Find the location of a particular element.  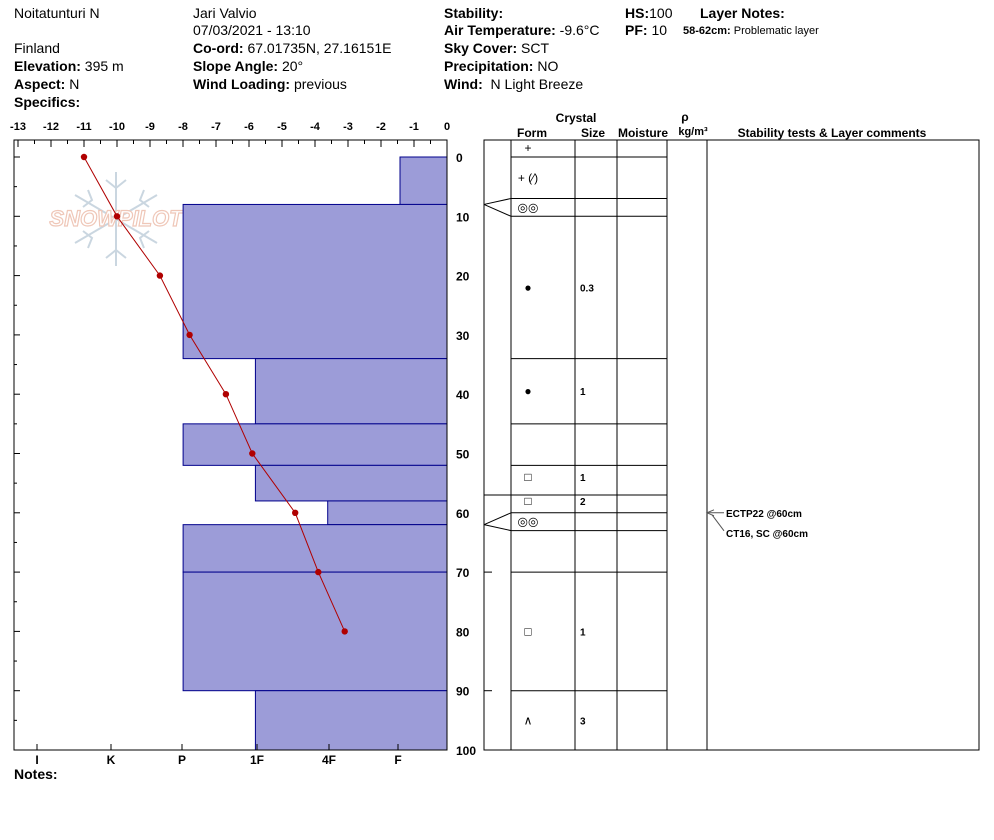

elevation-row: Elevation: 395 m is located at coordinates (69, 66).